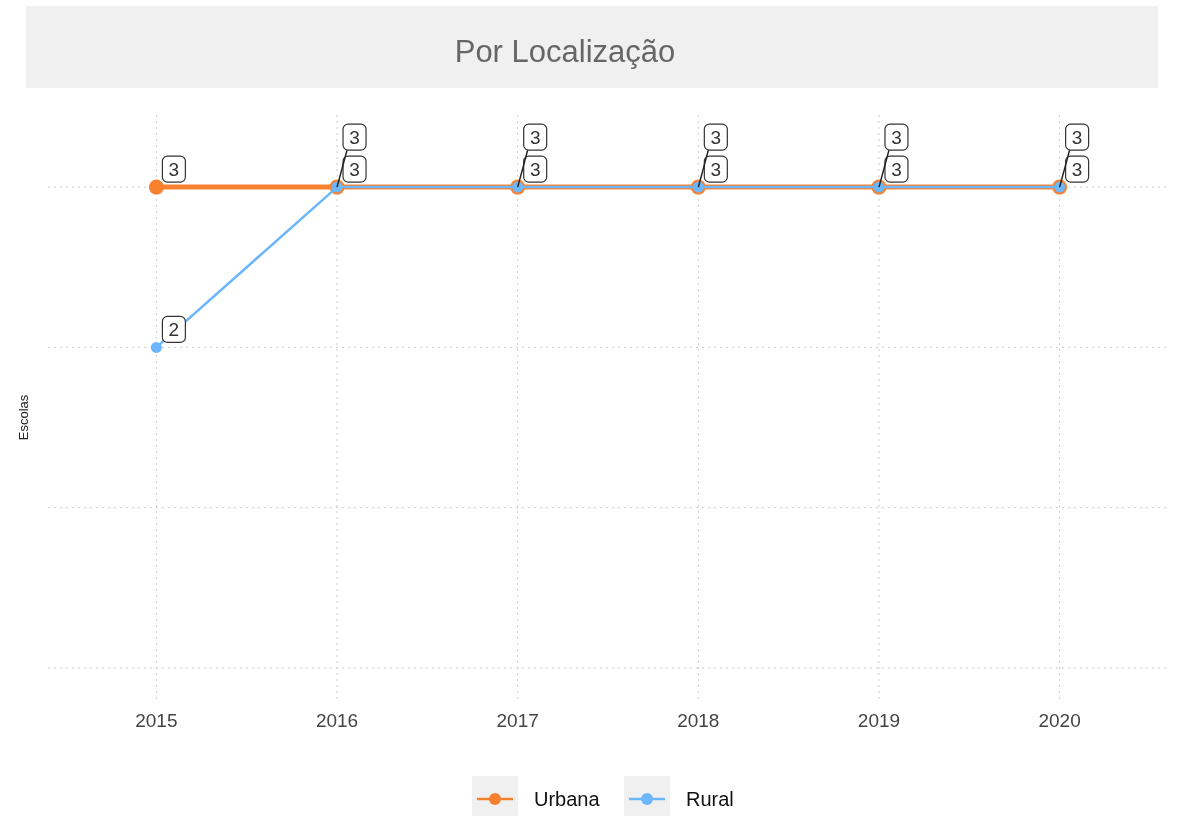 The height and width of the screenshot is (816, 1182). What do you see at coordinates (710, 799) in the screenshot?
I see `legend-label: Rural` at bounding box center [710, 799].